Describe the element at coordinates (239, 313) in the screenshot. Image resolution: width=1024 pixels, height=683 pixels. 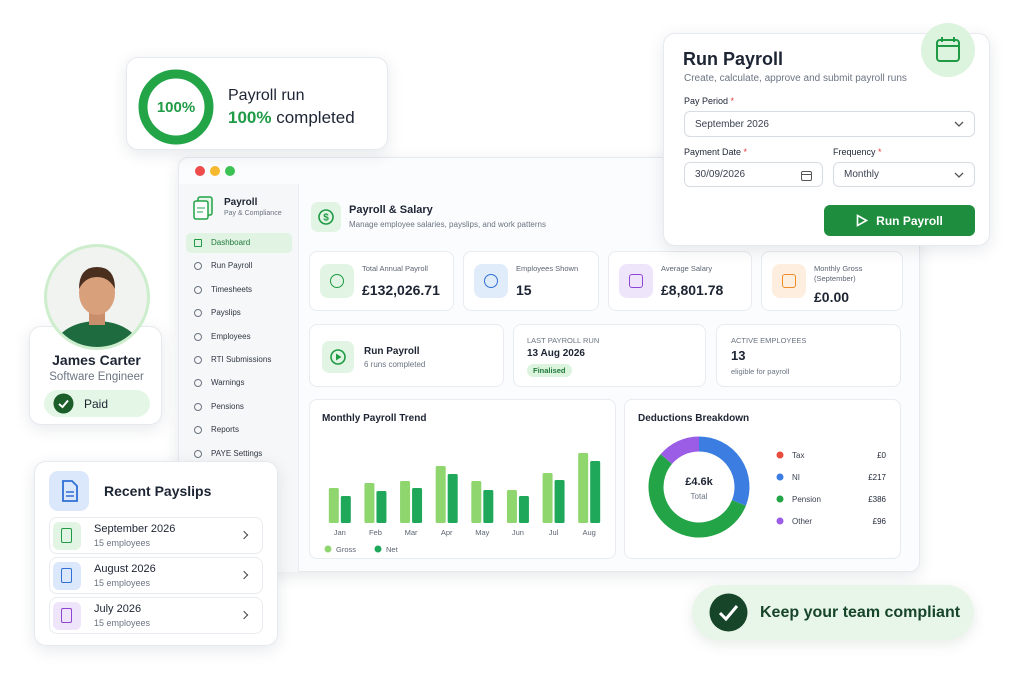
I see `nav-item: Payslips` at that location.